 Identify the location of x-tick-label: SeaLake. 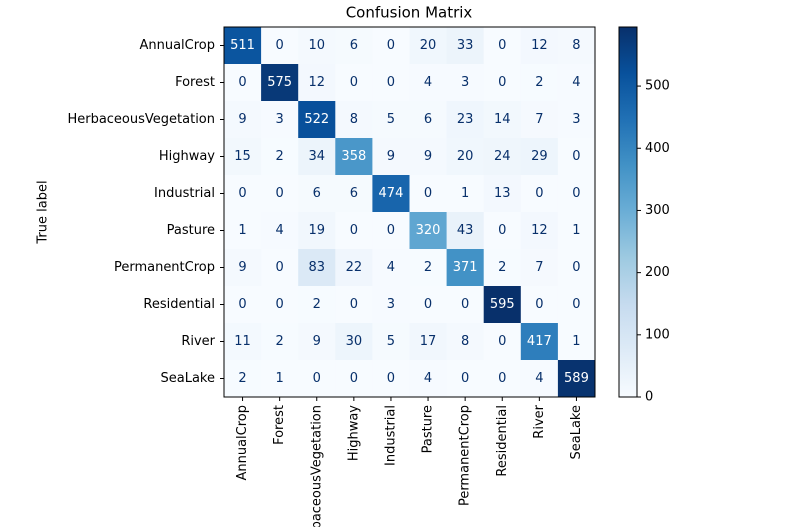
(576, 432).